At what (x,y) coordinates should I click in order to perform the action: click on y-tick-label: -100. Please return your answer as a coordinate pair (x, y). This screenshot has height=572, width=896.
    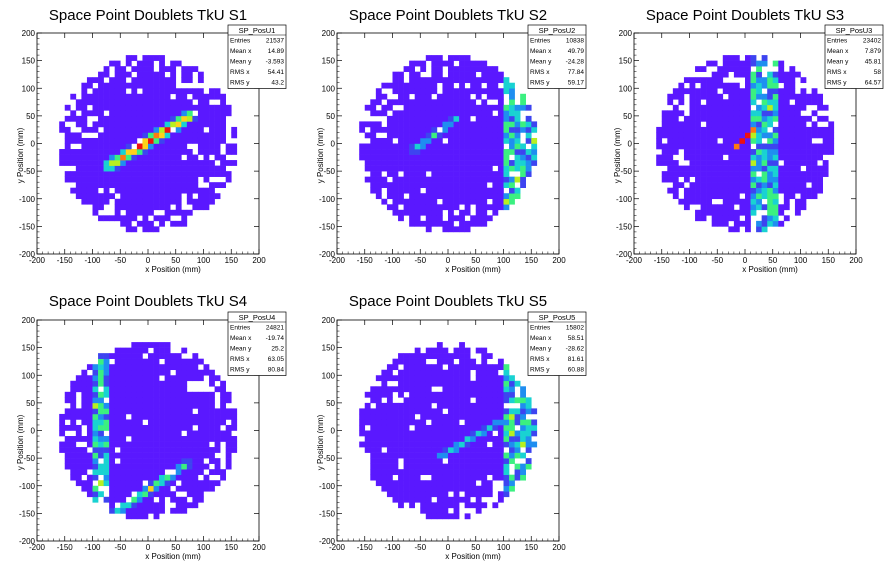
    Looking at the image, I should click on (327, 199).